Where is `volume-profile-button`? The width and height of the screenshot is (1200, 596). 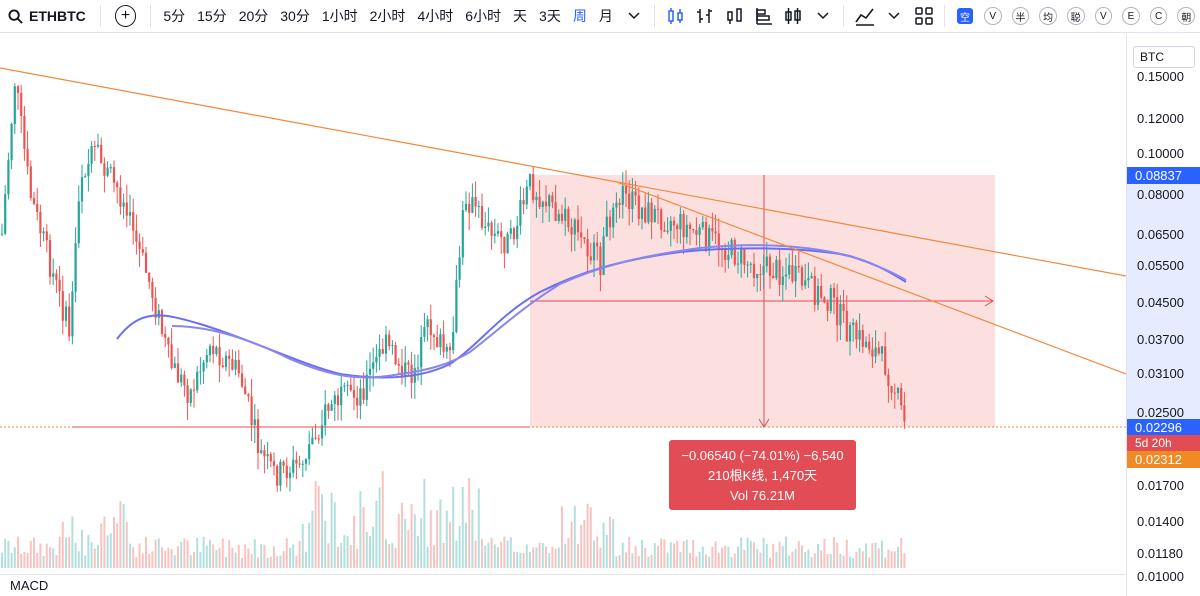 volume-profile-button is located at coordinates (763, 16).